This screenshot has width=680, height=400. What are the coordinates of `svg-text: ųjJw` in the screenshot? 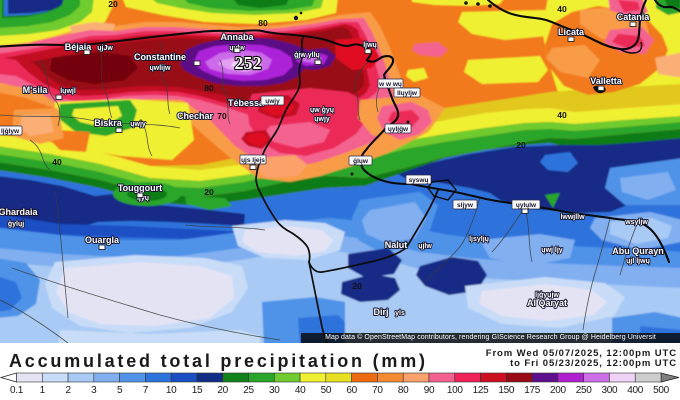 It's located at (105, 48).